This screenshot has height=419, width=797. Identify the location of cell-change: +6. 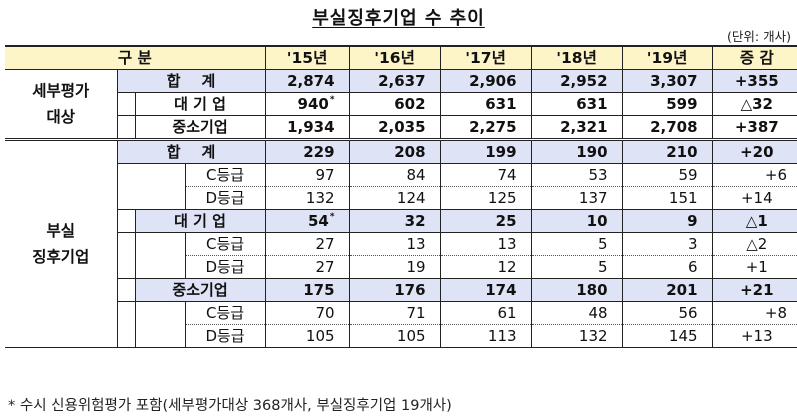
(754, 175).